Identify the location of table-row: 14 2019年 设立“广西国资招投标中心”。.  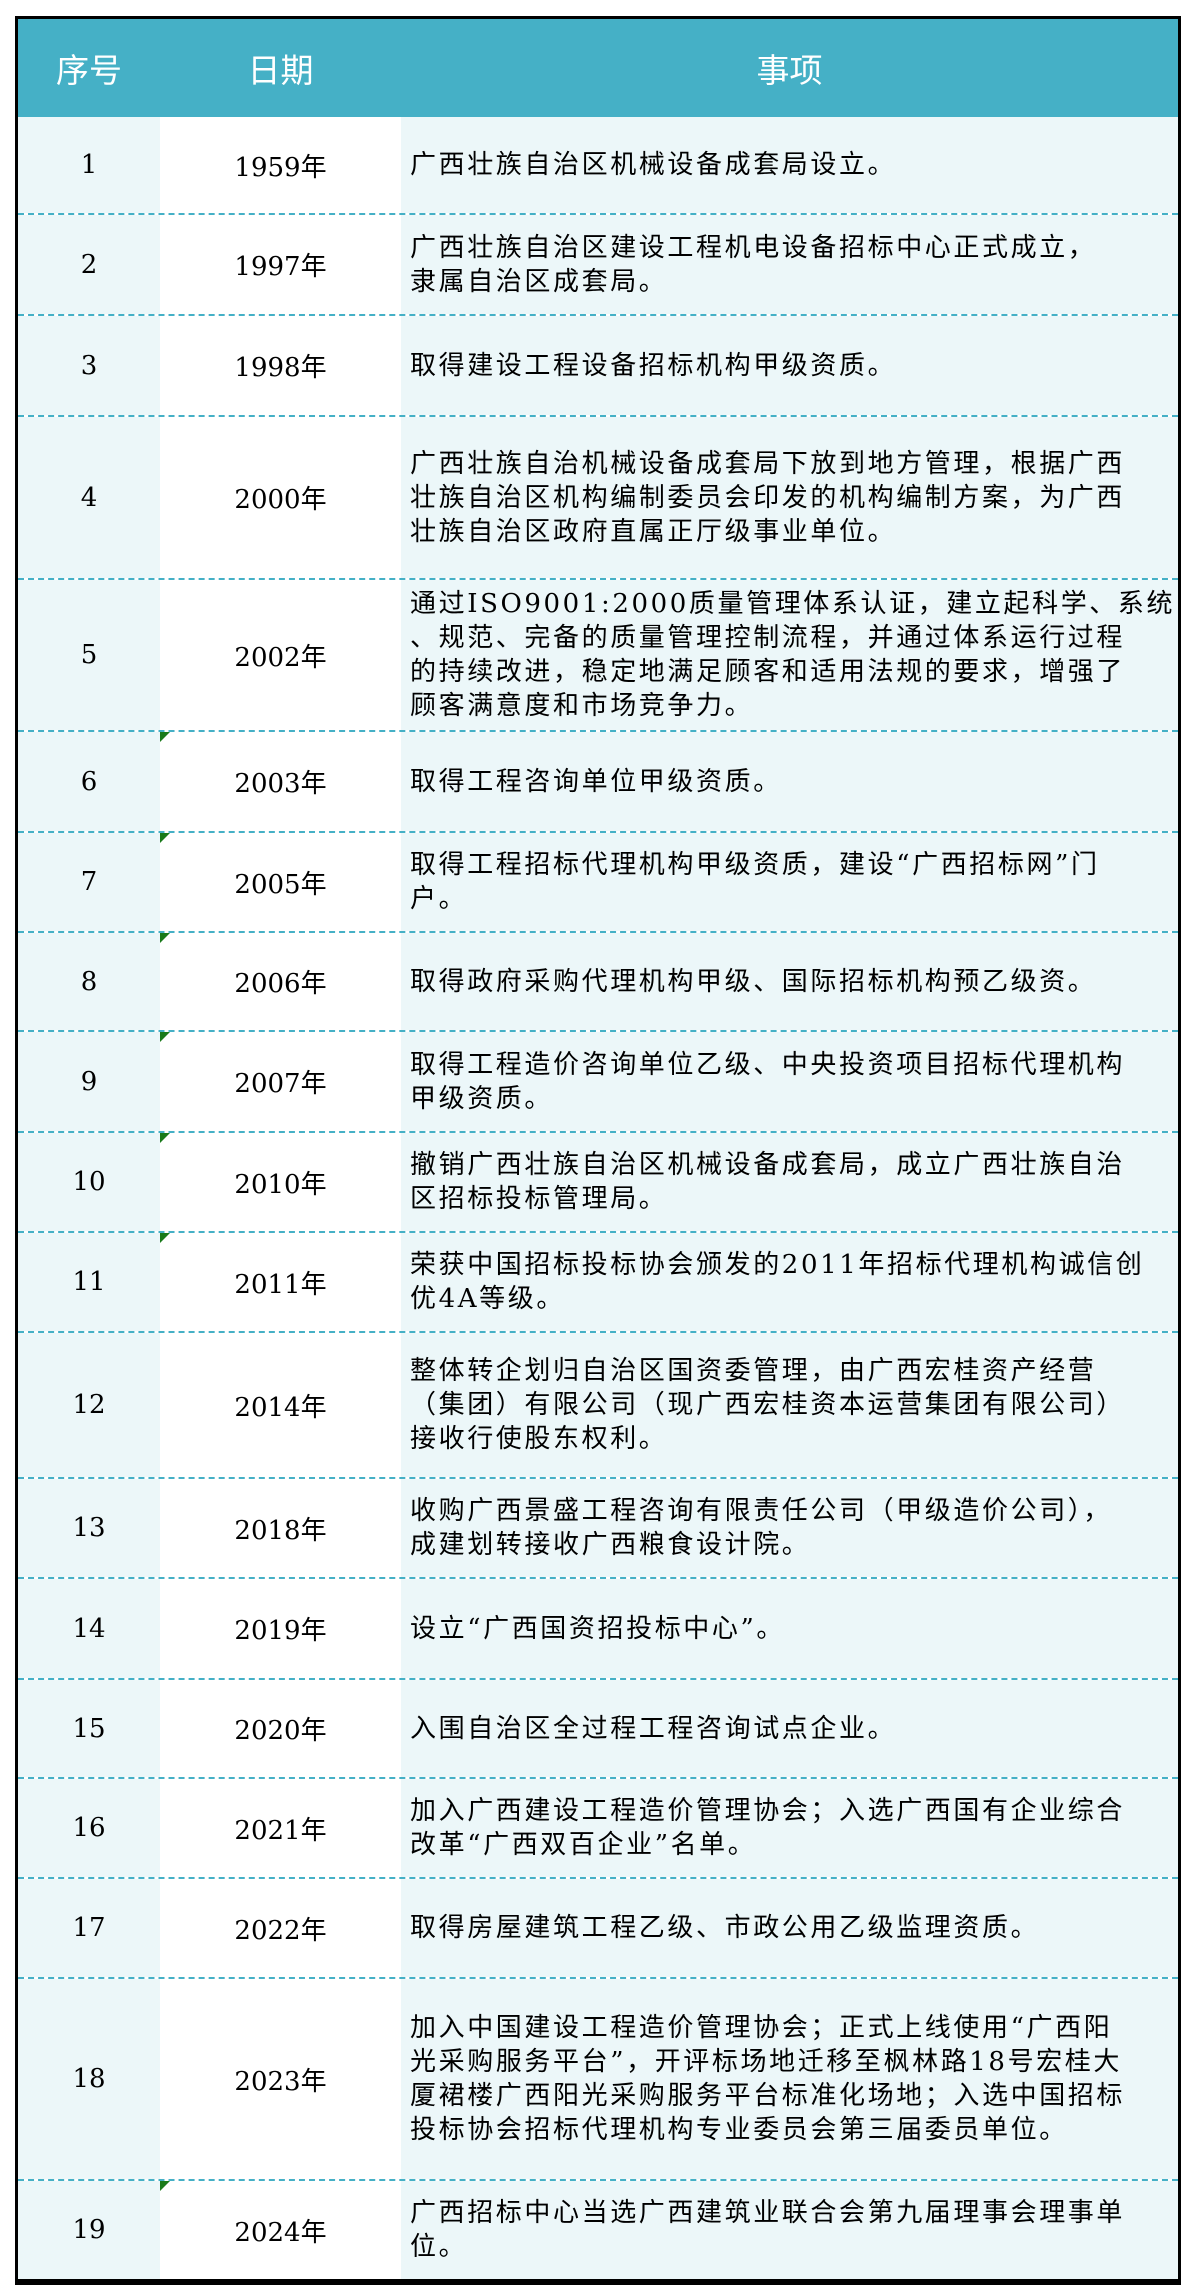
(598, 1627).